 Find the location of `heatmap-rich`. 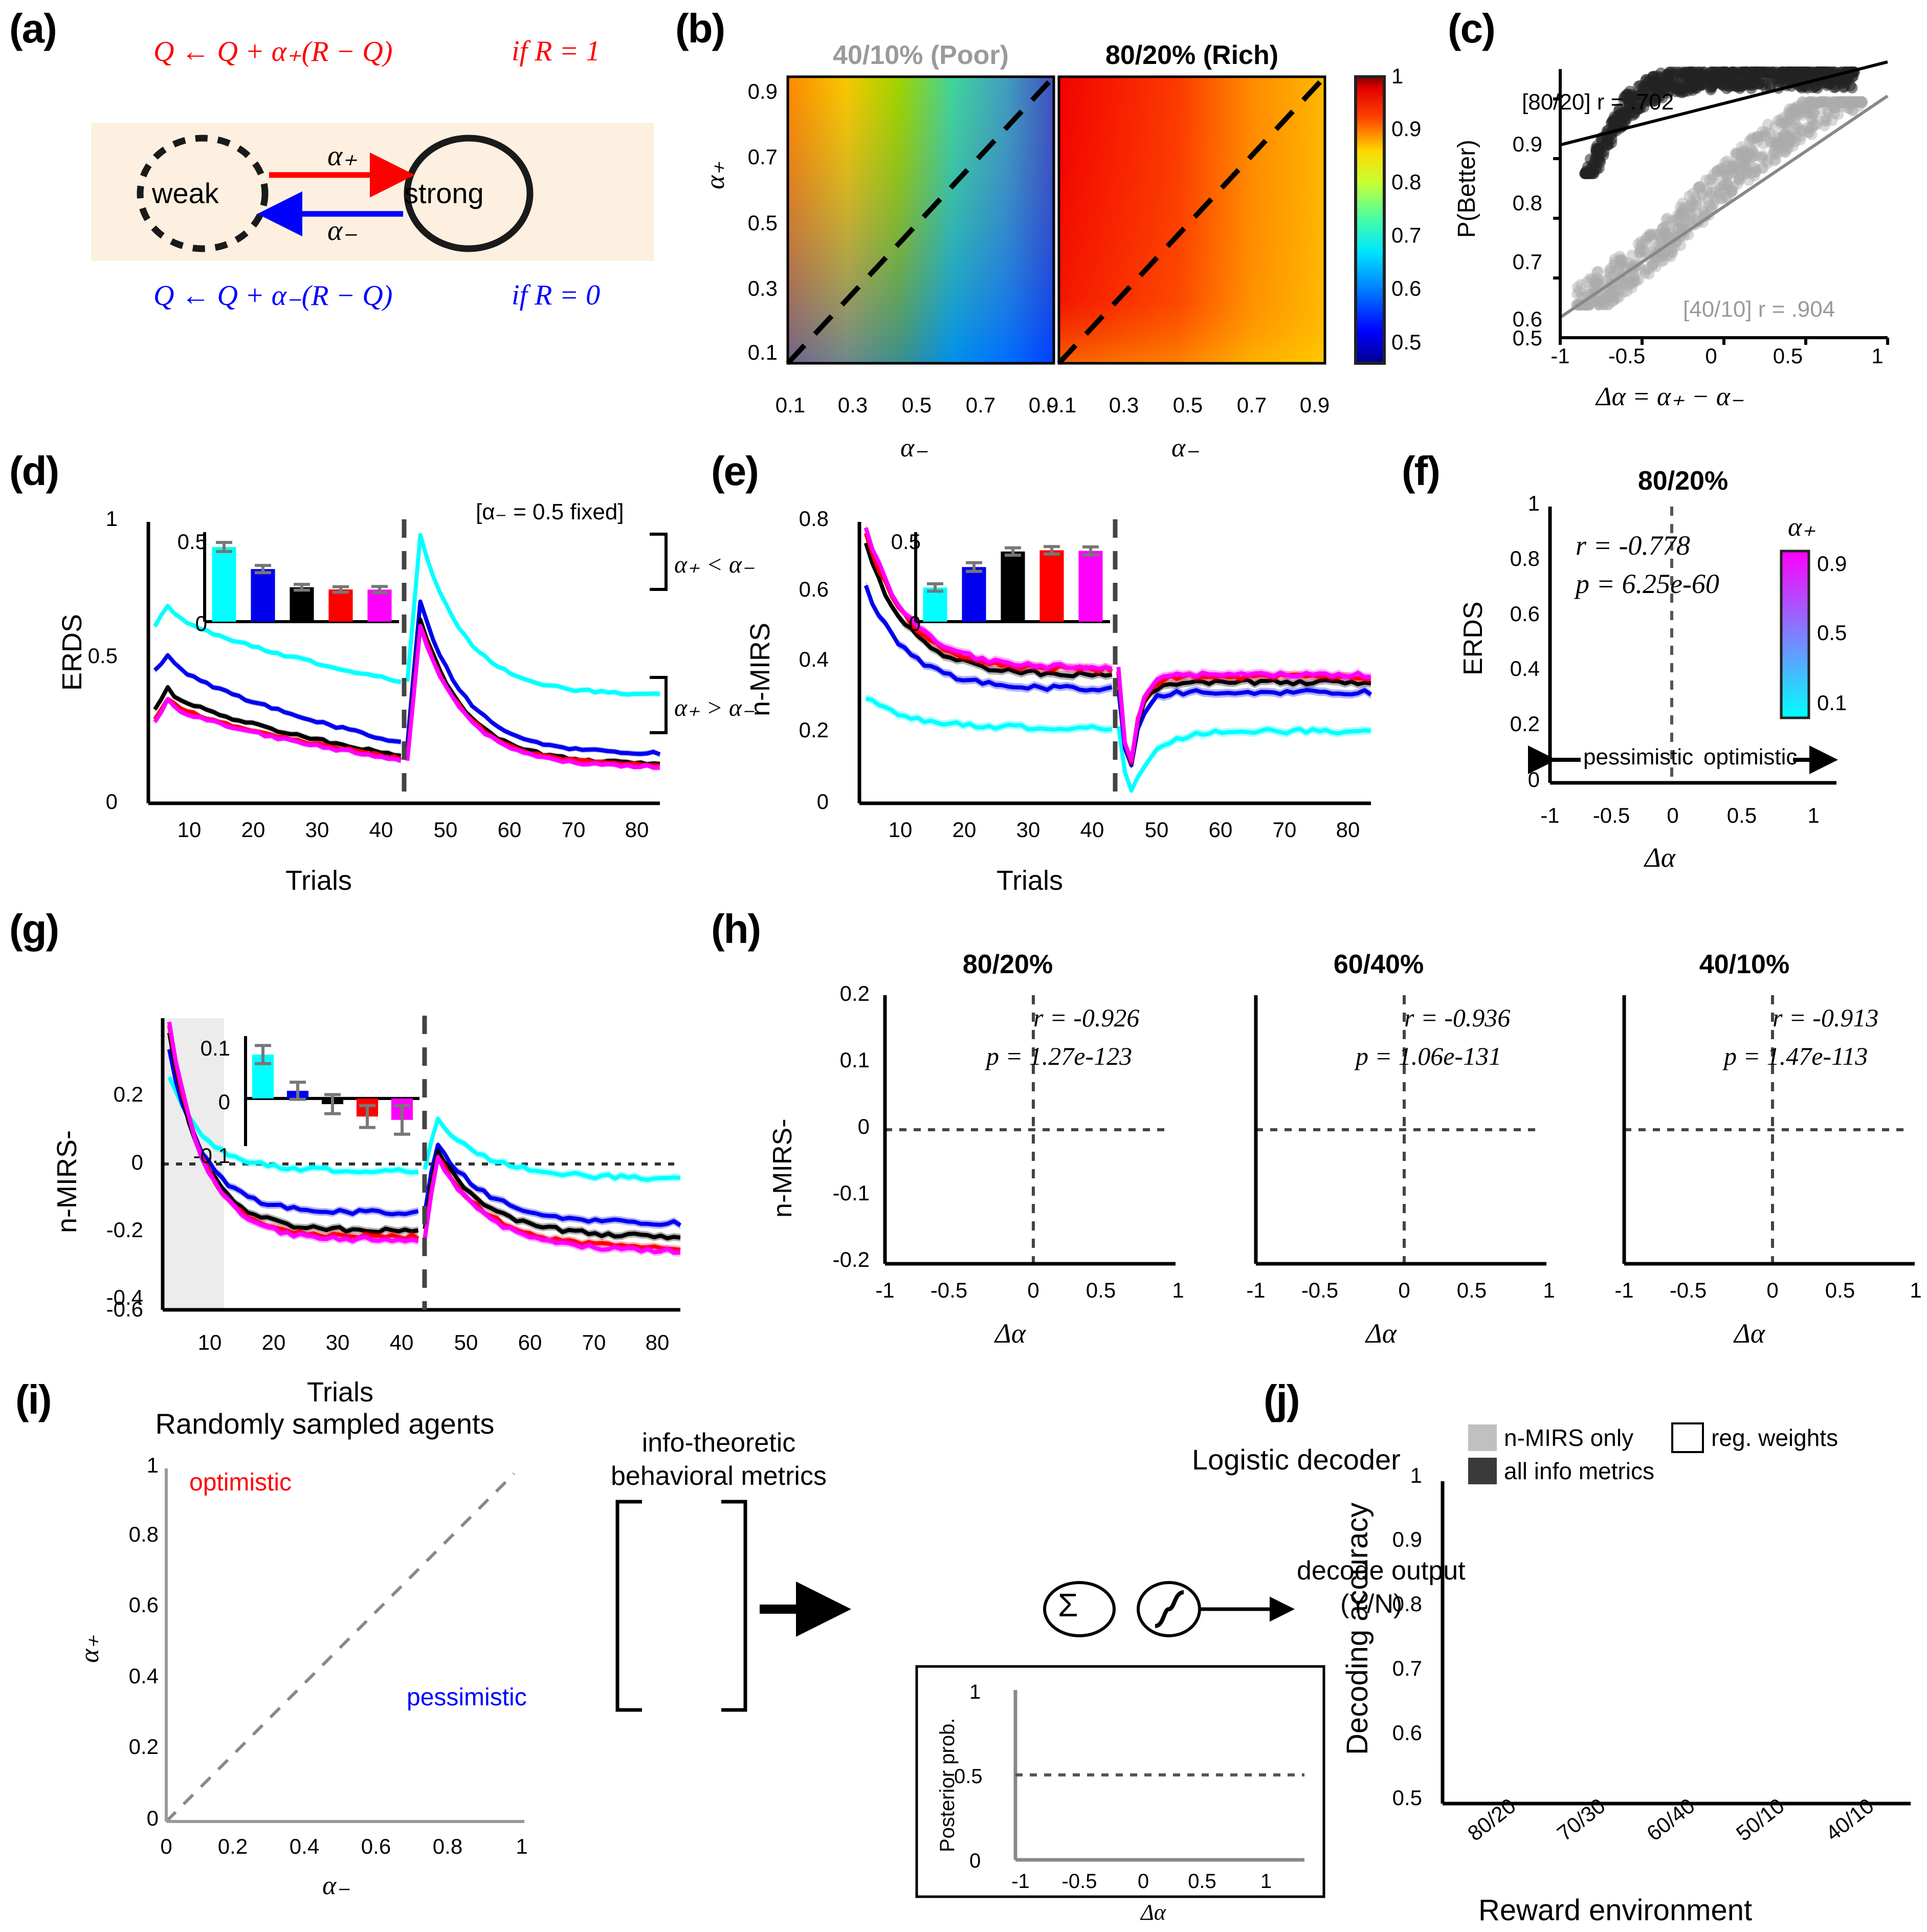

heatmap-rich is located at coordinates (1192, 220).